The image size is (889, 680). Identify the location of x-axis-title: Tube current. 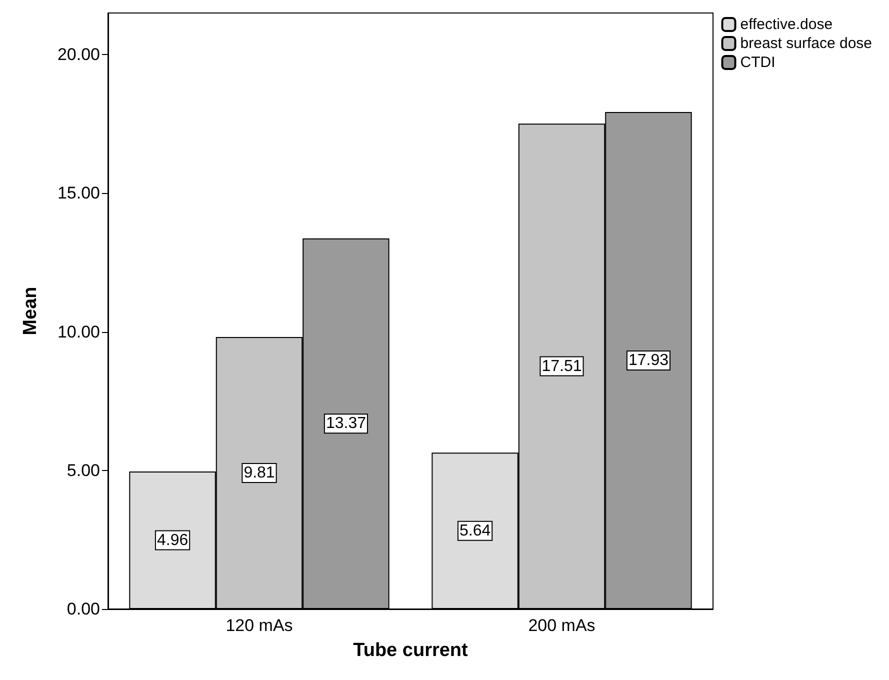
(411, 650).